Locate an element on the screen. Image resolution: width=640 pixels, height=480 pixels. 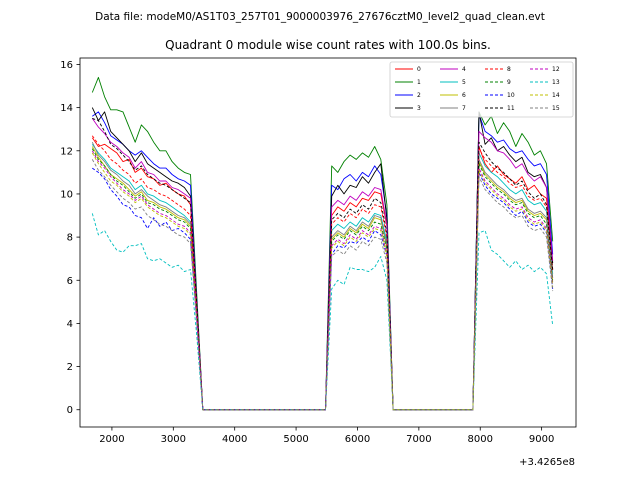
y-tick-label: 2 is located at coordinates (70, 367).